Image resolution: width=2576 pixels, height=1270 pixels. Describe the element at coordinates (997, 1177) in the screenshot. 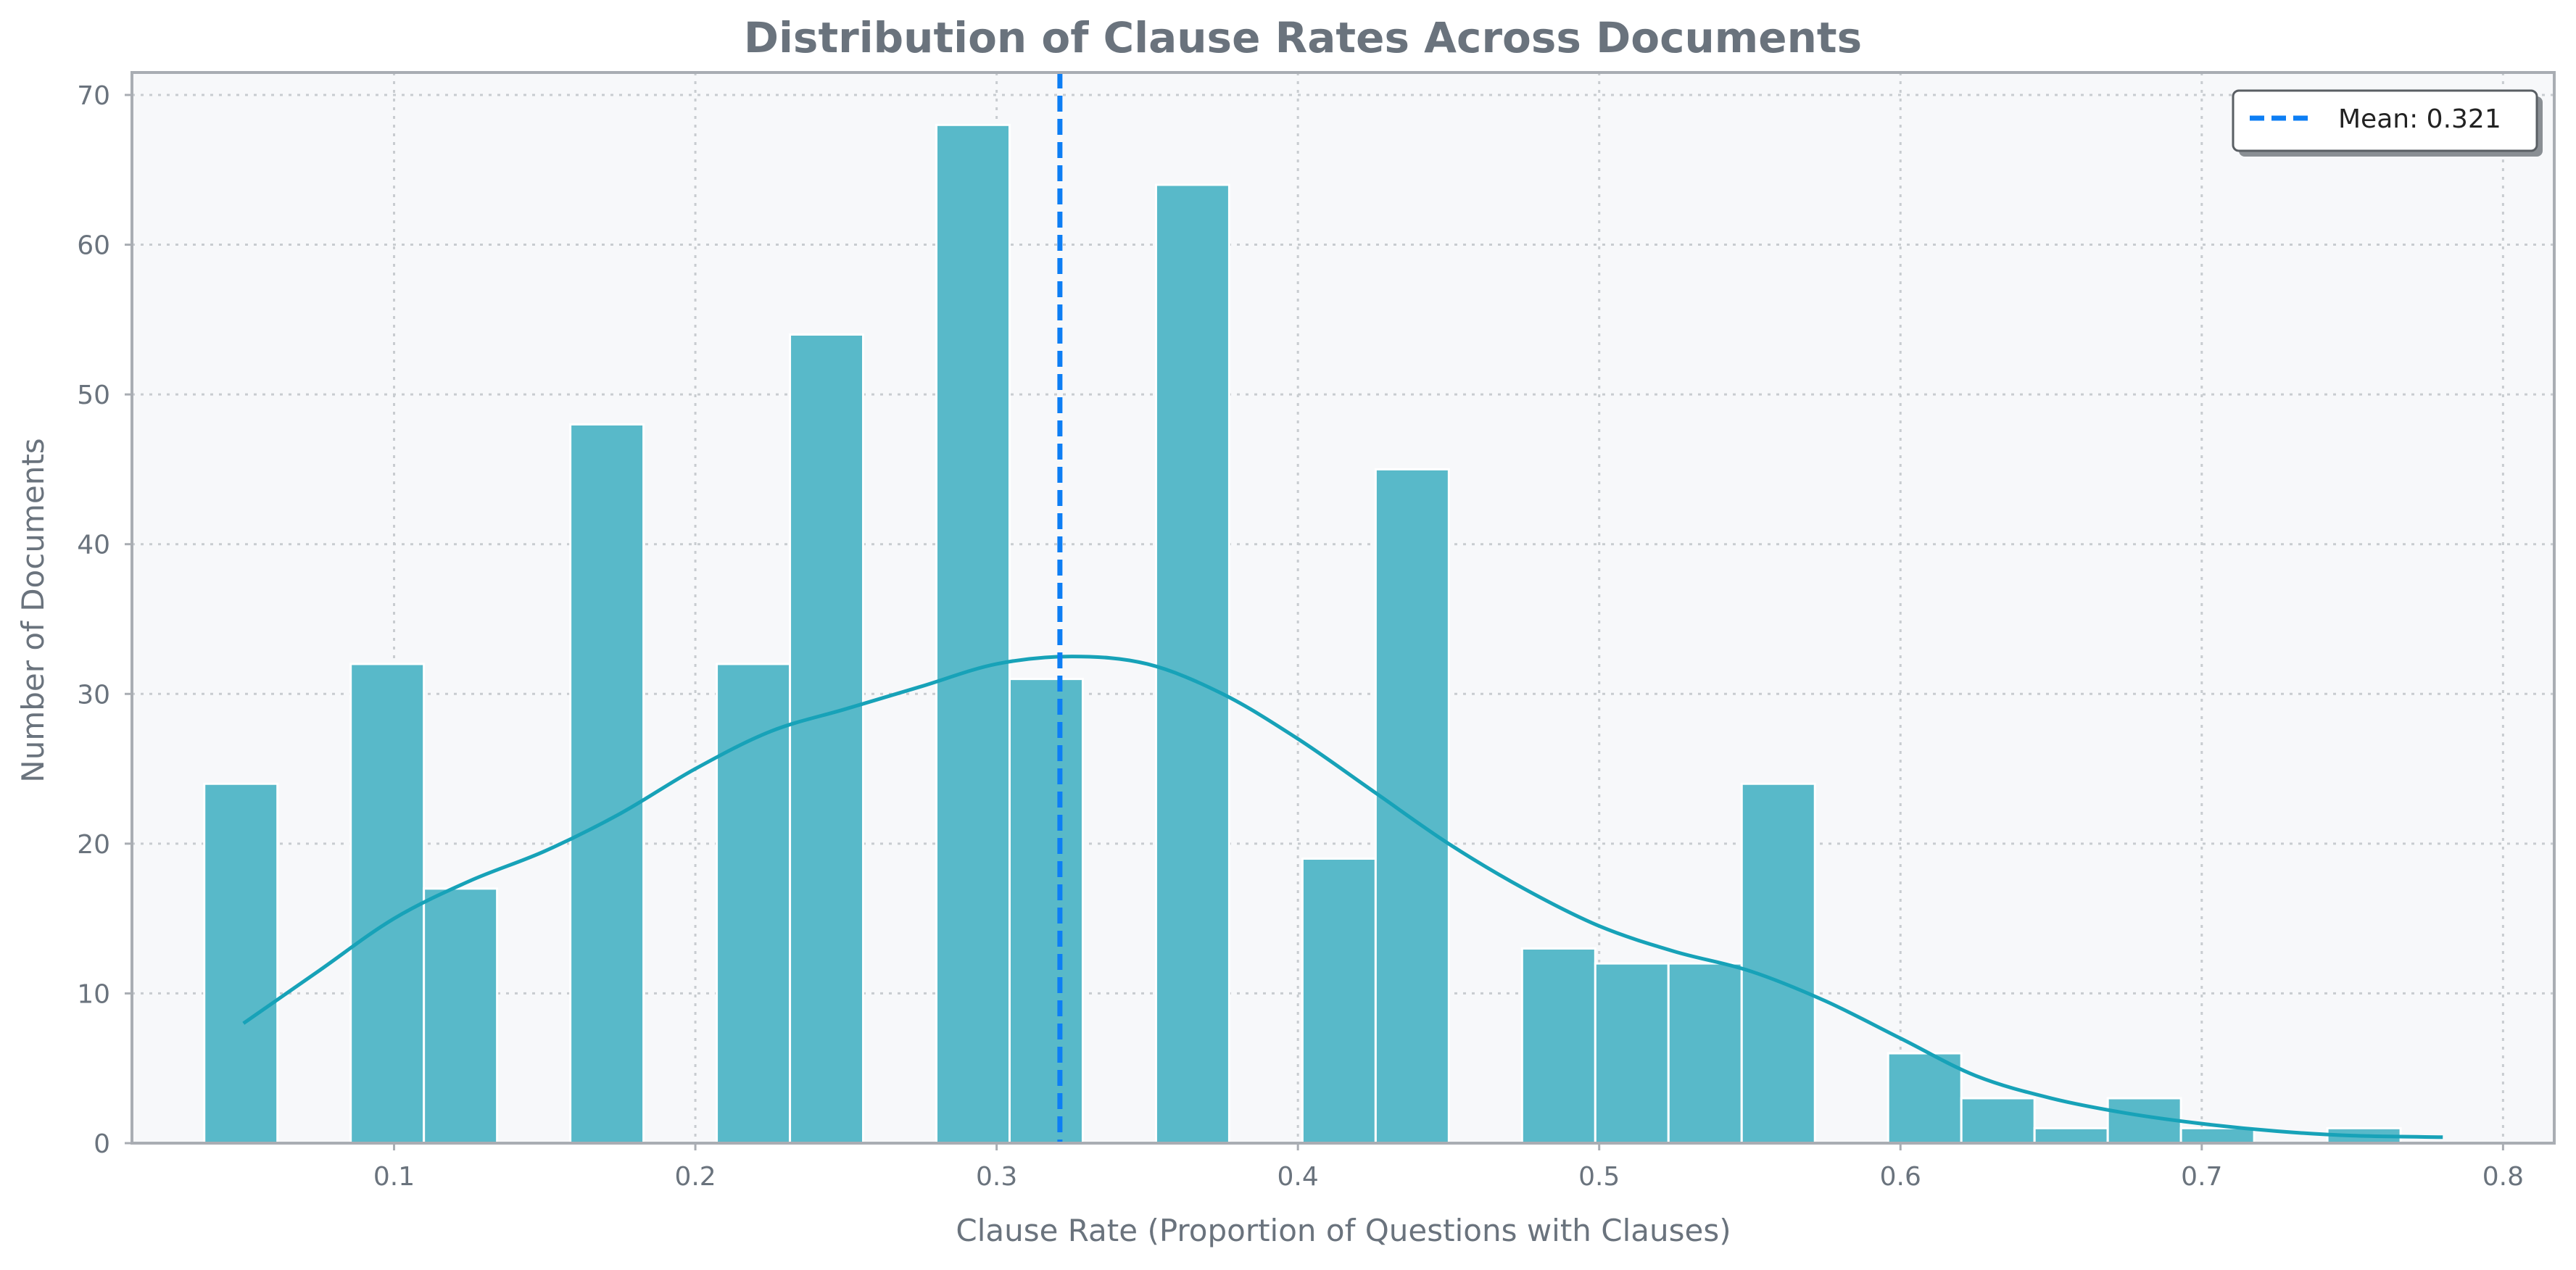

I see `x-tick-label: 0.3` at that location.